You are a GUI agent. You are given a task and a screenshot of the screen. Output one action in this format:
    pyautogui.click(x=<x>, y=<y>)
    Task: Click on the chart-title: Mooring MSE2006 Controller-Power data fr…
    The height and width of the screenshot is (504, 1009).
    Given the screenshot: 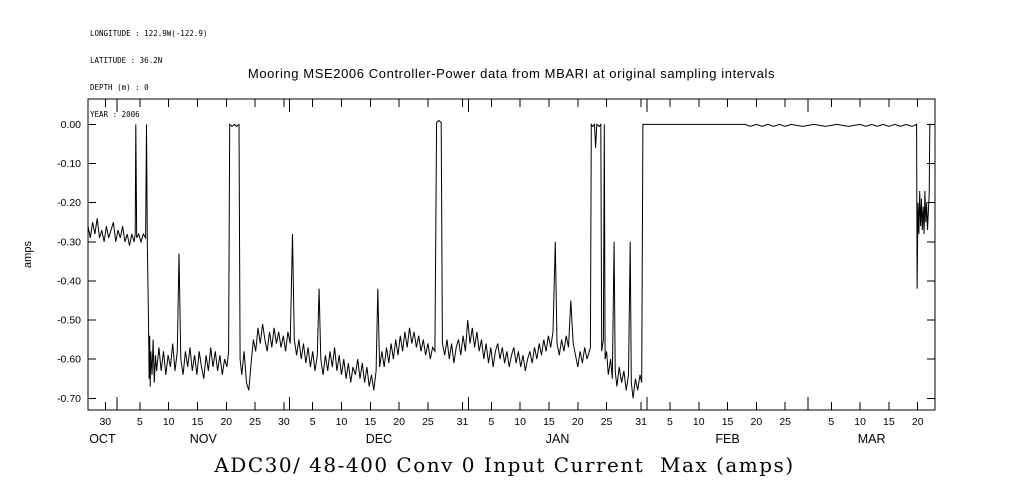 What is the action you would take?
    pyautogui.click(x=511, y=73)
    